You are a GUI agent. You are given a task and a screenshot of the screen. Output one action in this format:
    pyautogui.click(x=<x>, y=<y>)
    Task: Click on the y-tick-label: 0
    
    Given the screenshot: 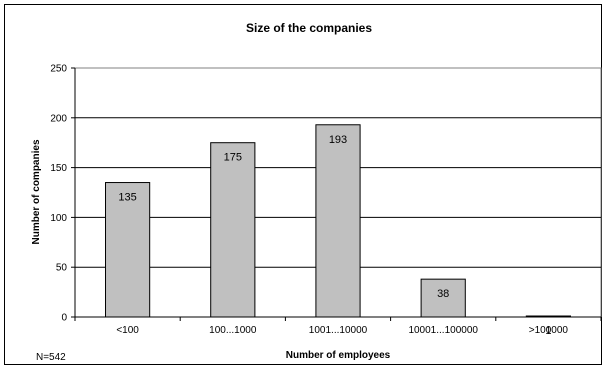 What is the action you would take?
    pyautogui.click(x=64, y=318)
    